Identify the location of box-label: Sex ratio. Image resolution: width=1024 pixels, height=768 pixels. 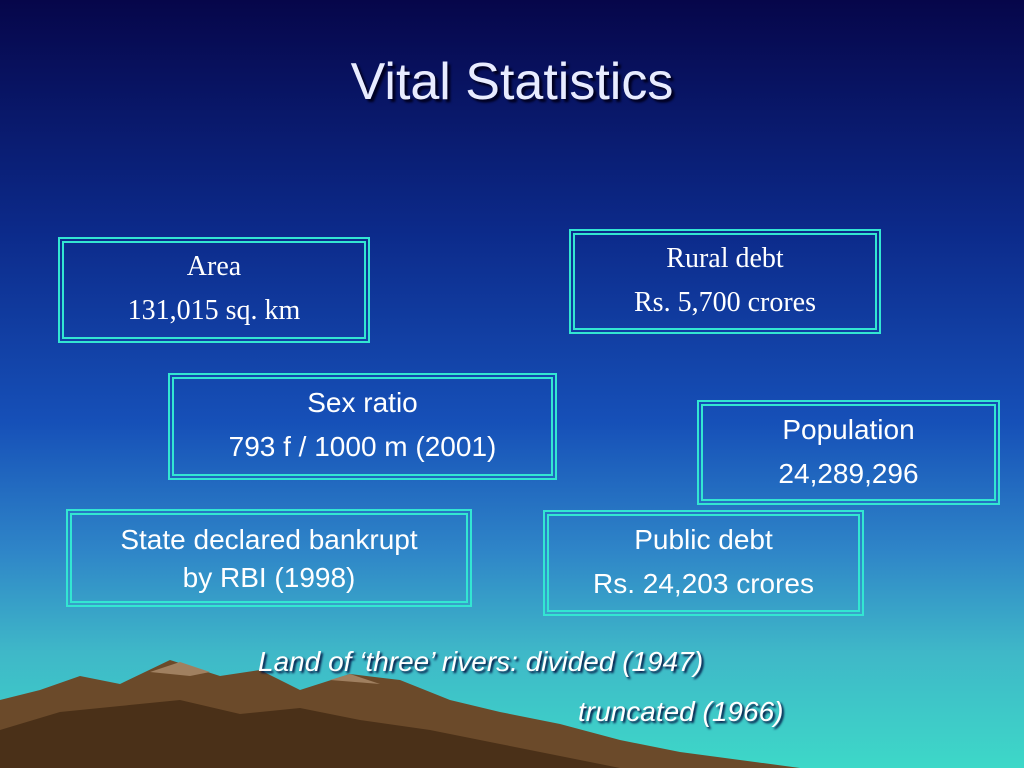
(362, 402).